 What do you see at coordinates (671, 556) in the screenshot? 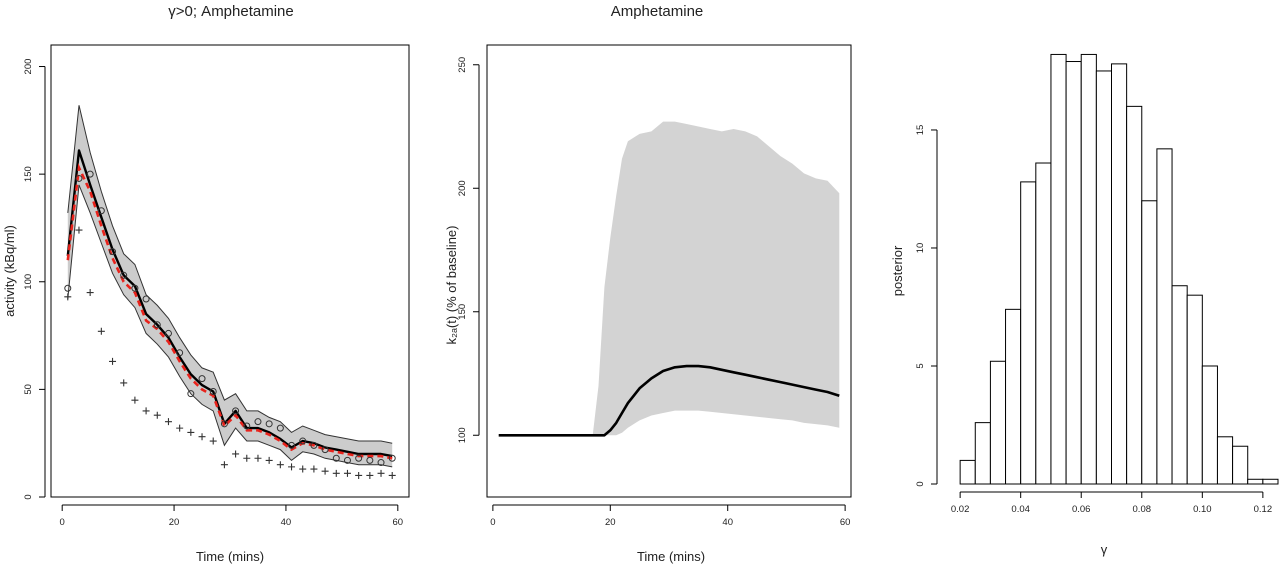
I see `panel2-x-axis-label: Time (mins)` at bounding box center [671, 556].